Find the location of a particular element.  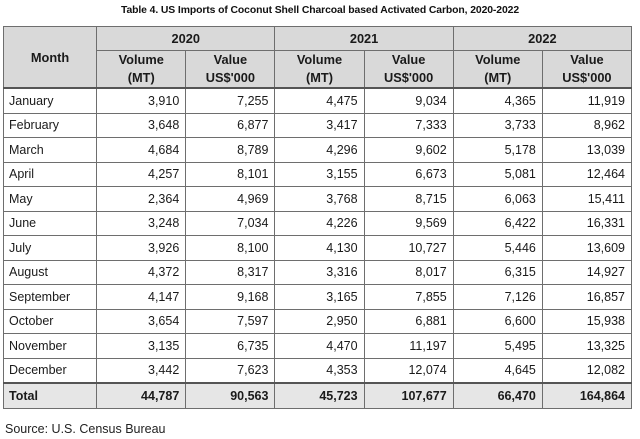

volume-2021-cell: 2,950 is located at coordinates (319, 321).